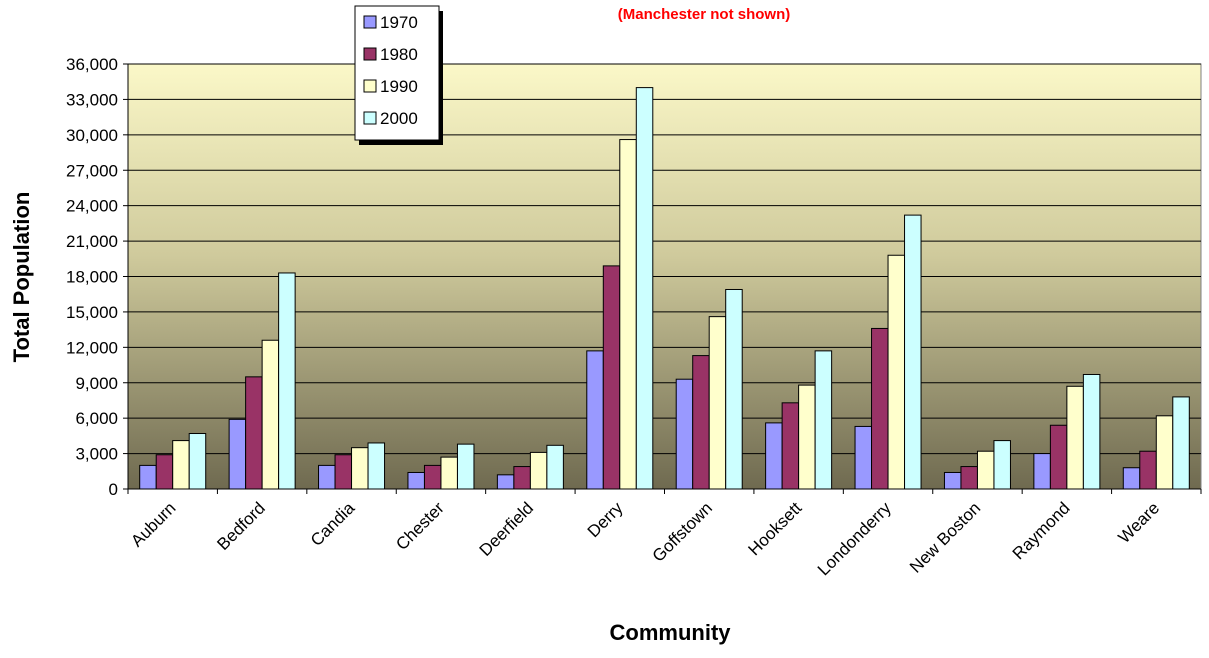 Image resolution: width=1209 pixels, height=658 pixels. I want to click on bar-deerfield-1980, so click(522, 478).